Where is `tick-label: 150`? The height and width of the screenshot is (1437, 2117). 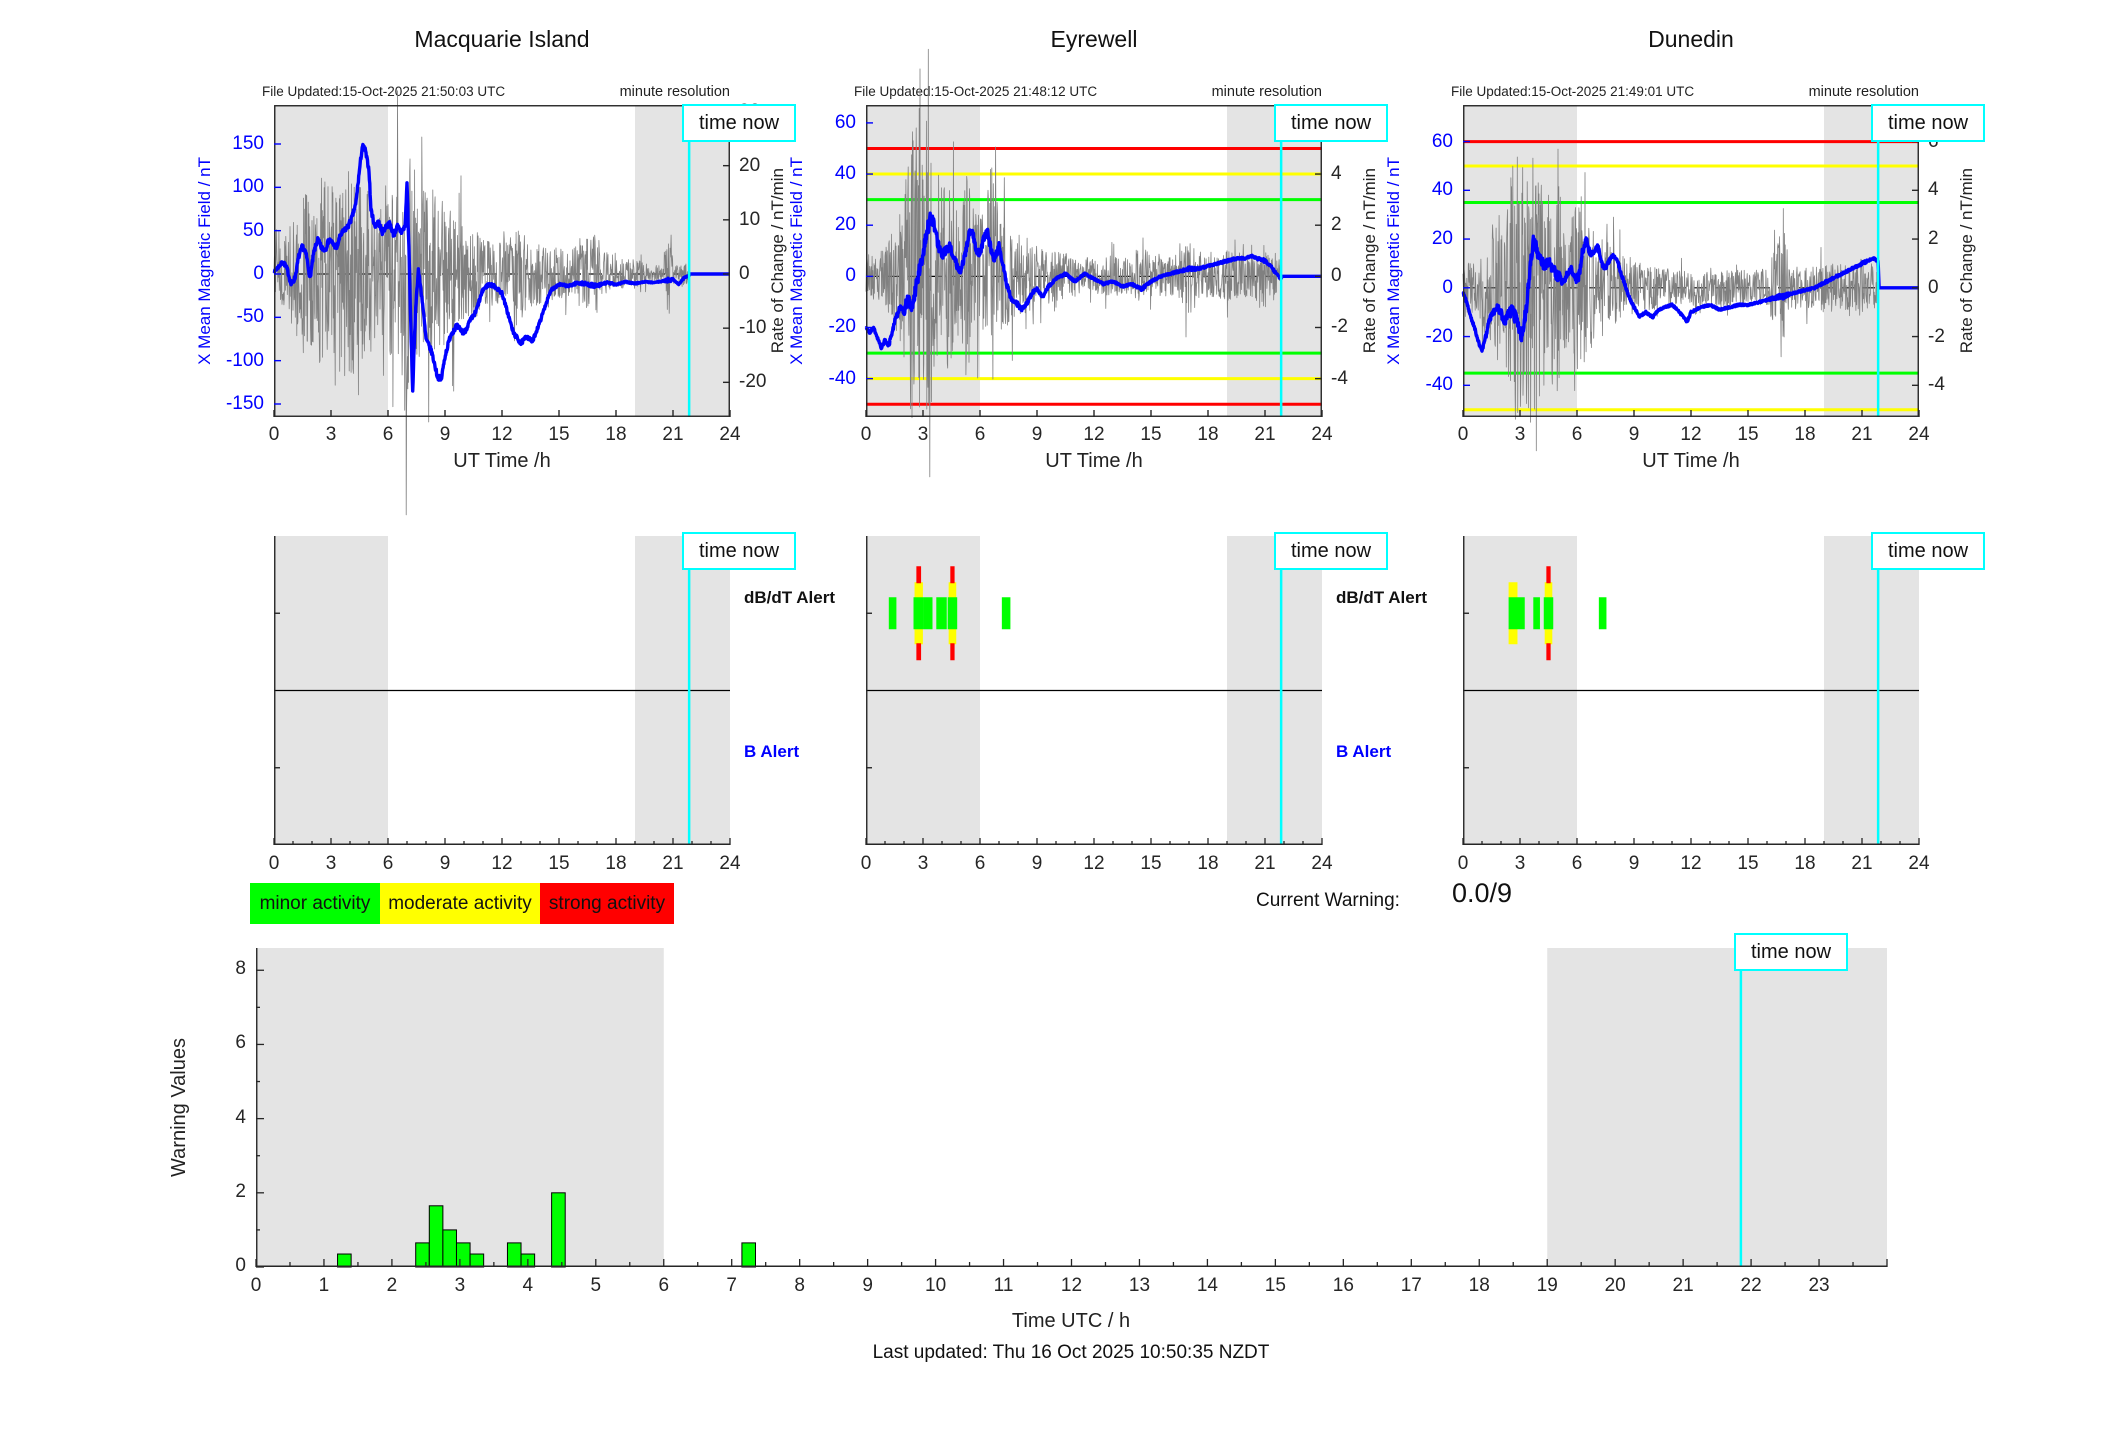 tick-label: 150 is located at coordinates (248, 143).